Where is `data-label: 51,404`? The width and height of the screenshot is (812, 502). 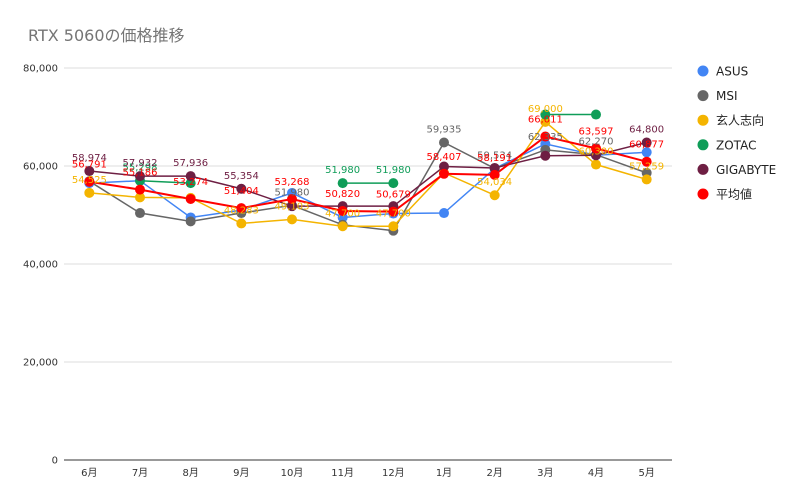 data-label: 51,404 is located at coordinates (241, 191).